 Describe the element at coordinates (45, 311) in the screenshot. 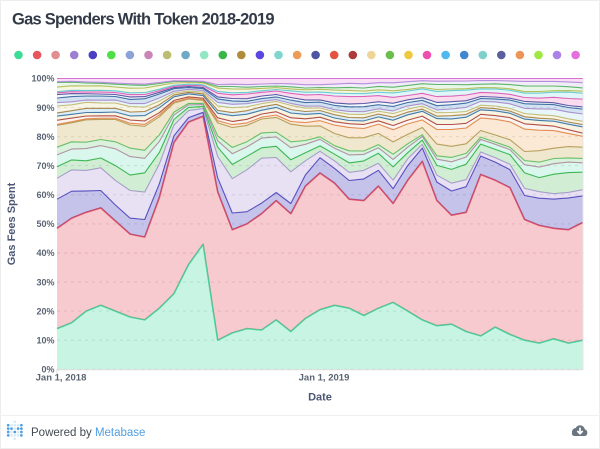

I see `svg-text: 20%` at that location.